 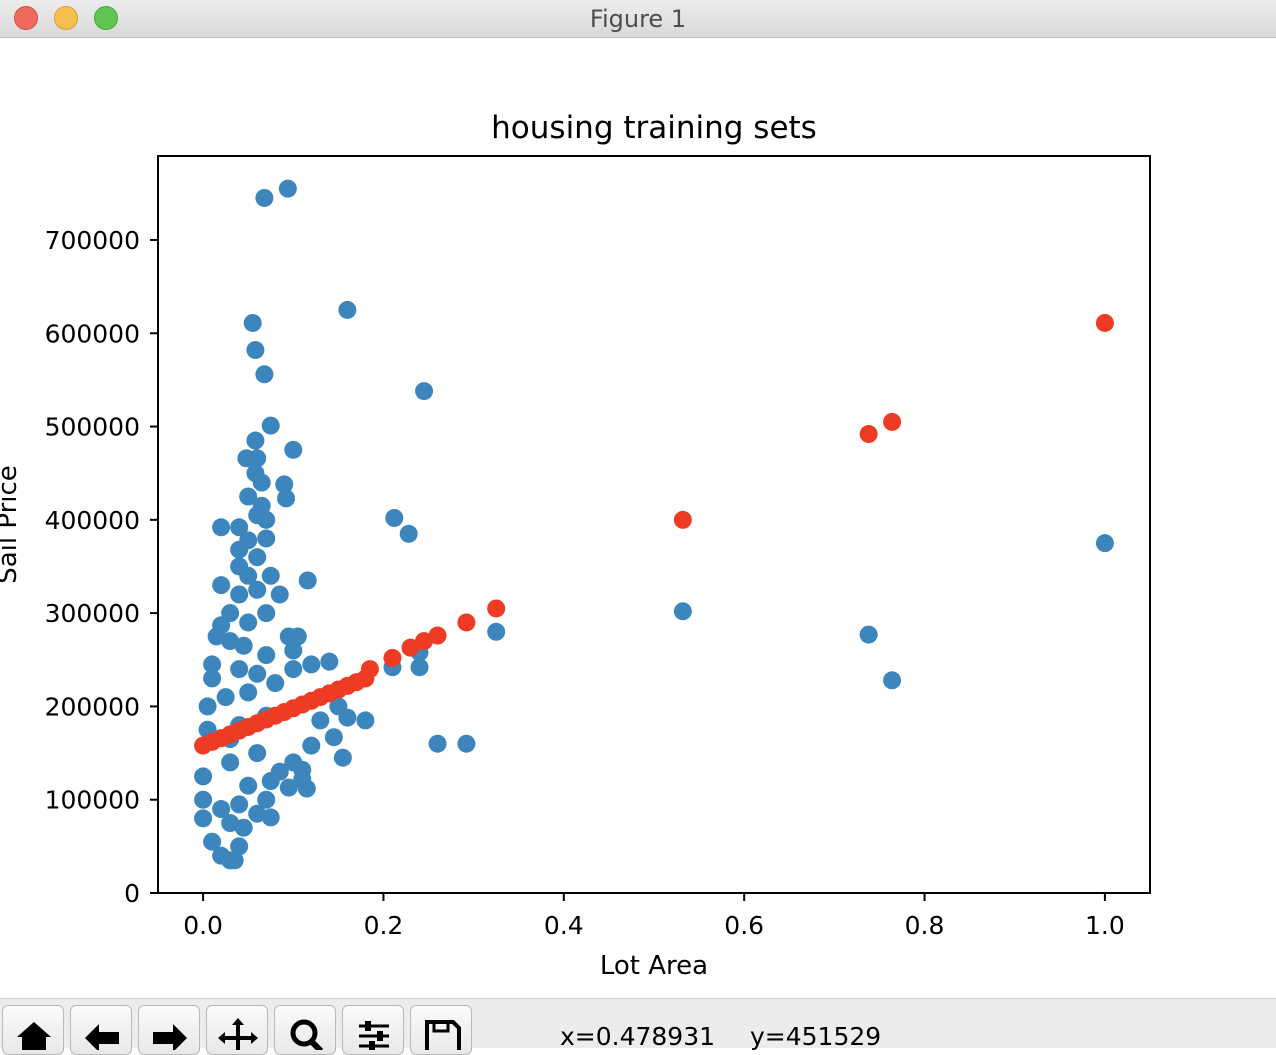 What do you see at coordinates (34, 1036) in the screenshot?
I see `home-icon` at bounding box center [34, 1036].